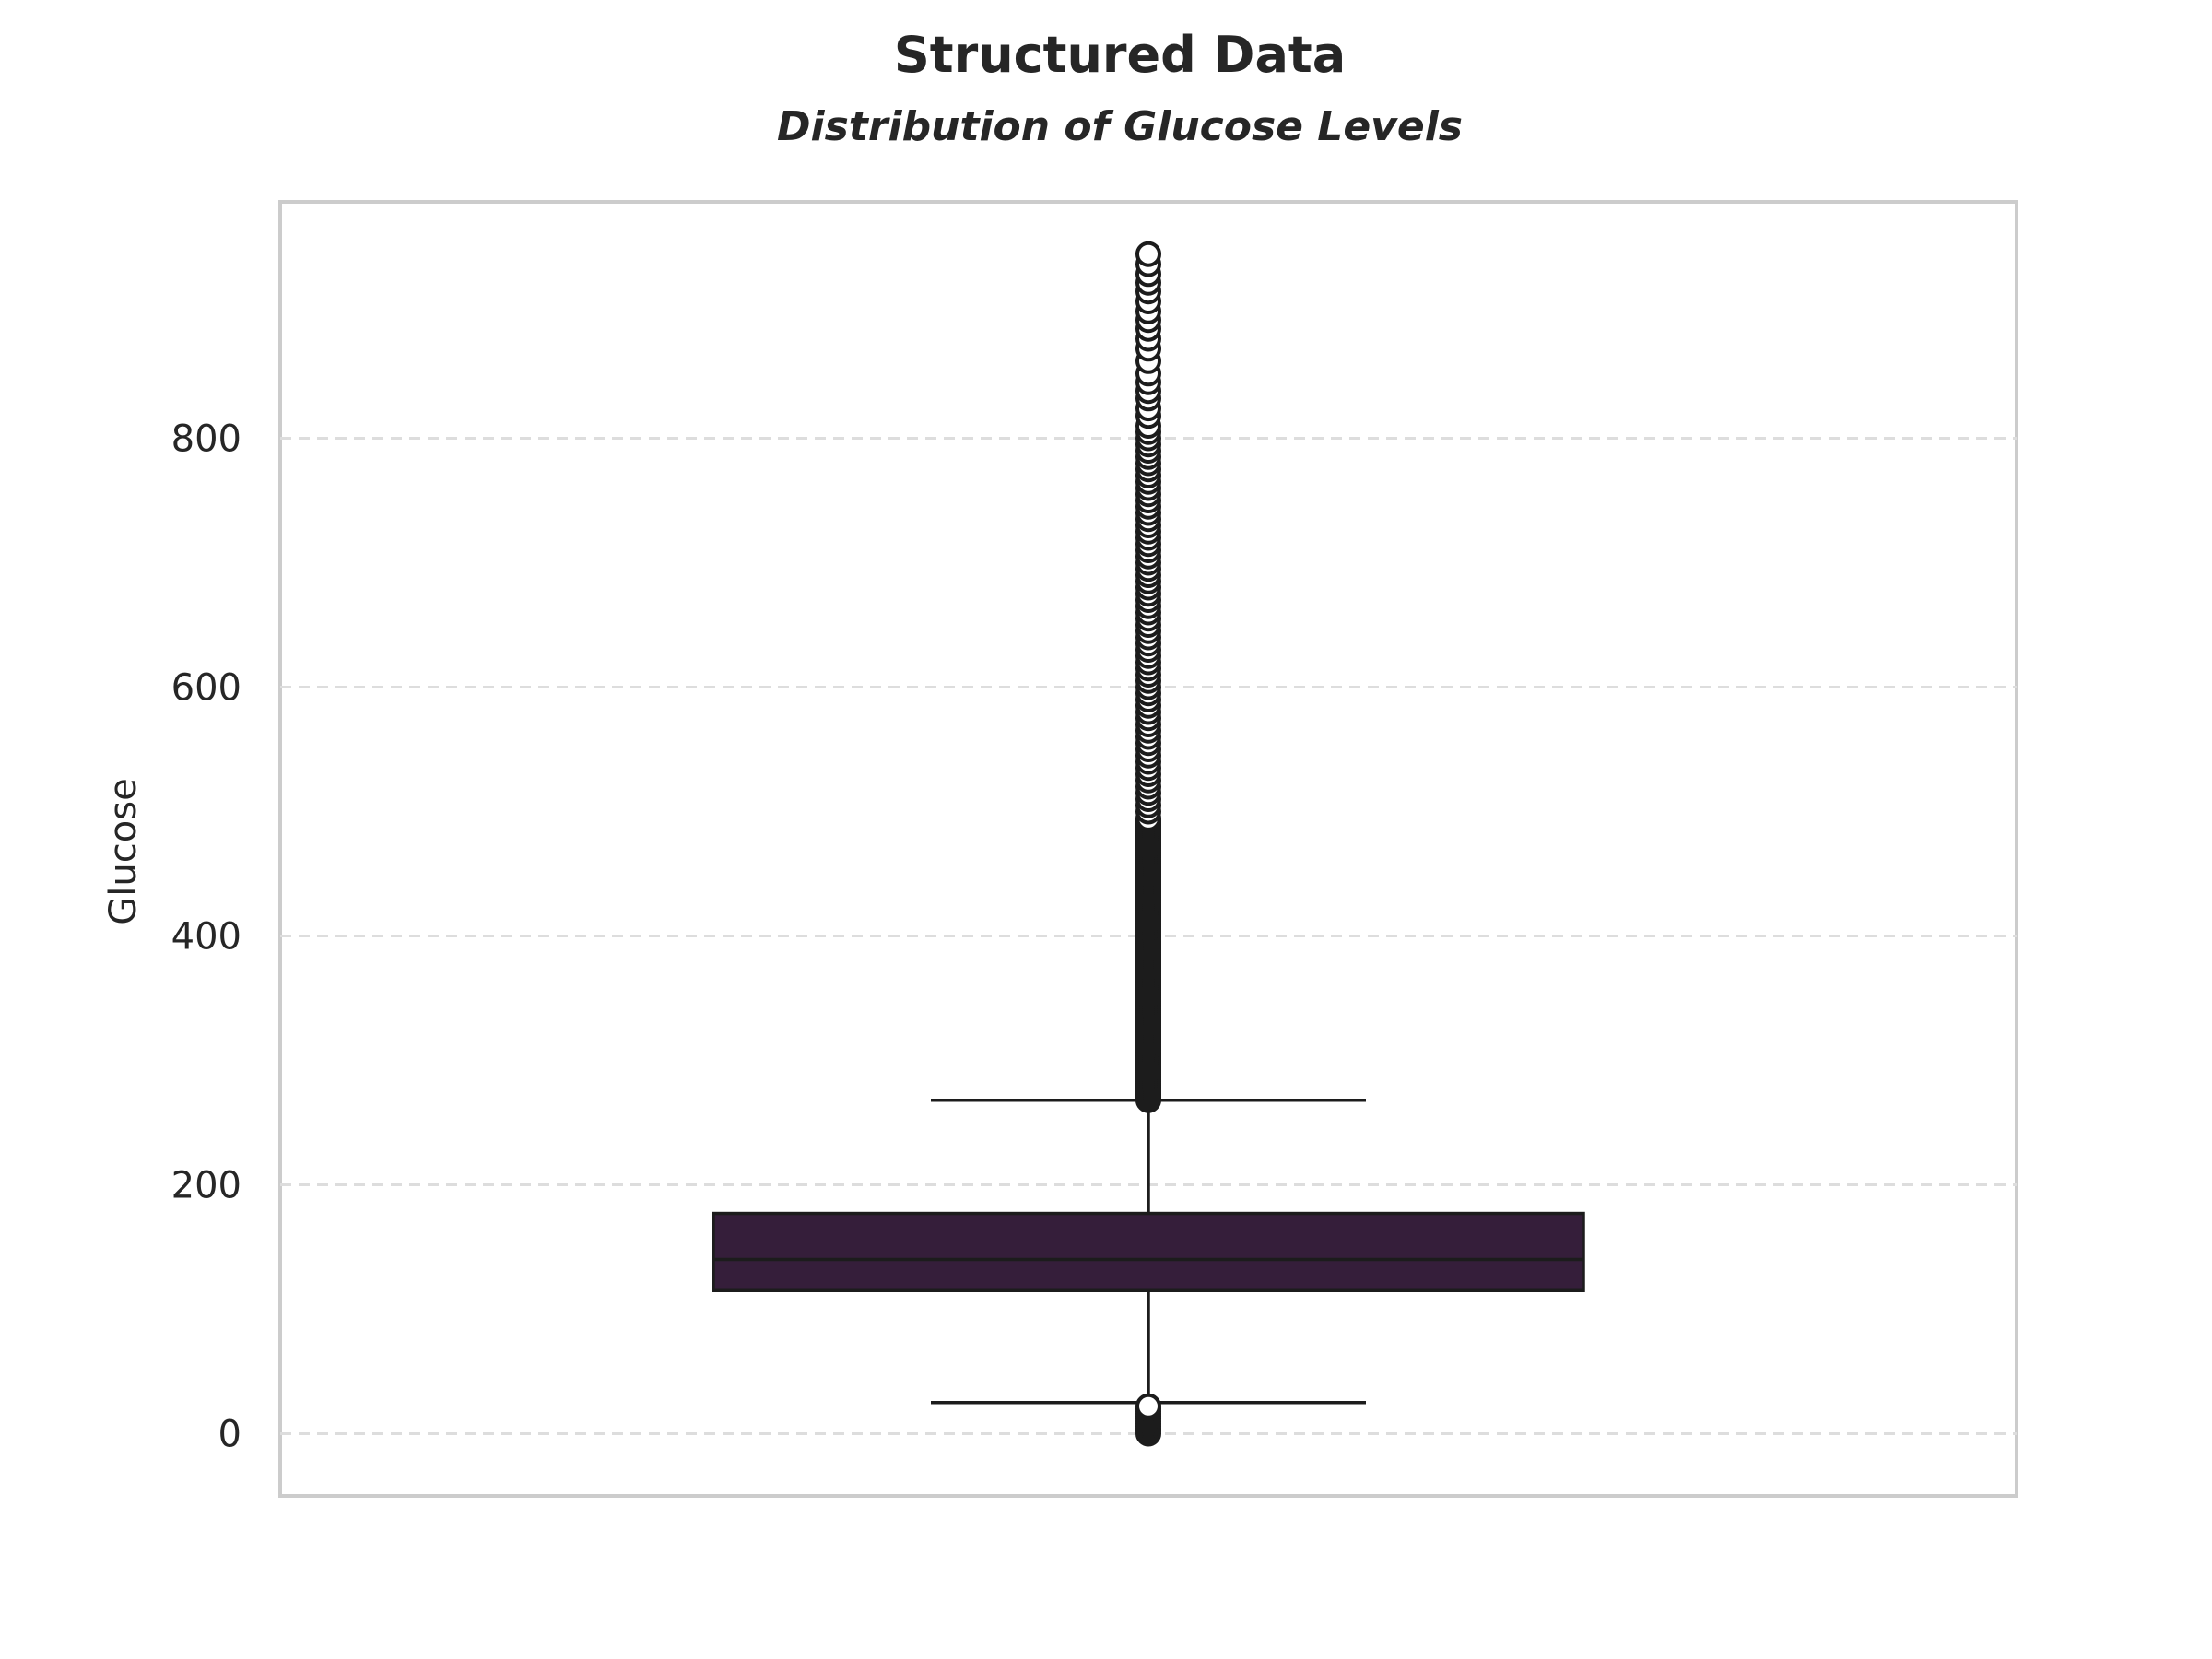  I want to click on chart-title: Structured Data, so click(1120, 55).